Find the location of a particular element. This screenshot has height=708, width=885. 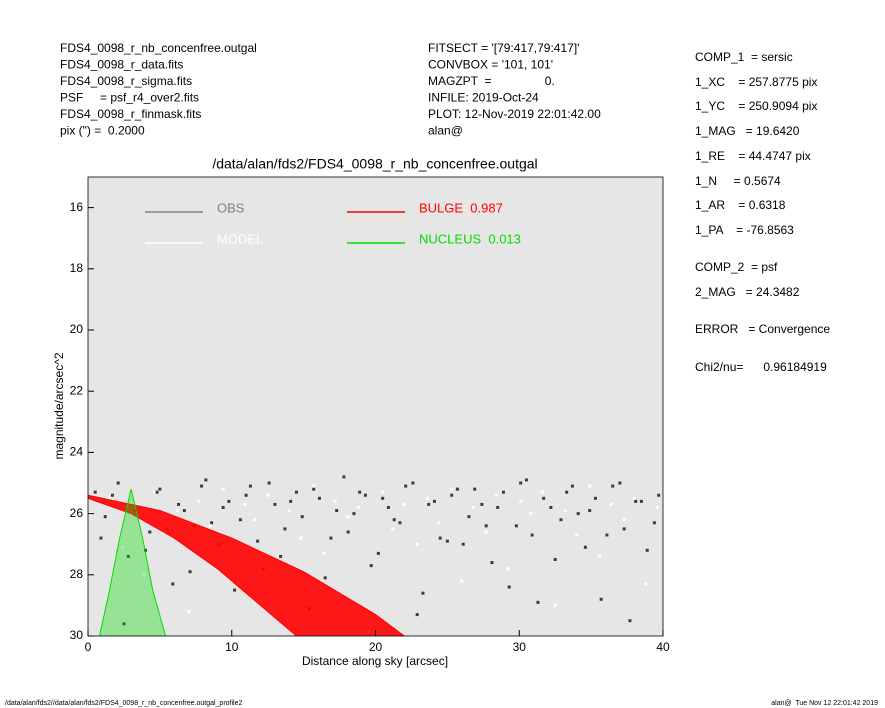

x-tick-label: 40 is located at coordinates (663, 647).